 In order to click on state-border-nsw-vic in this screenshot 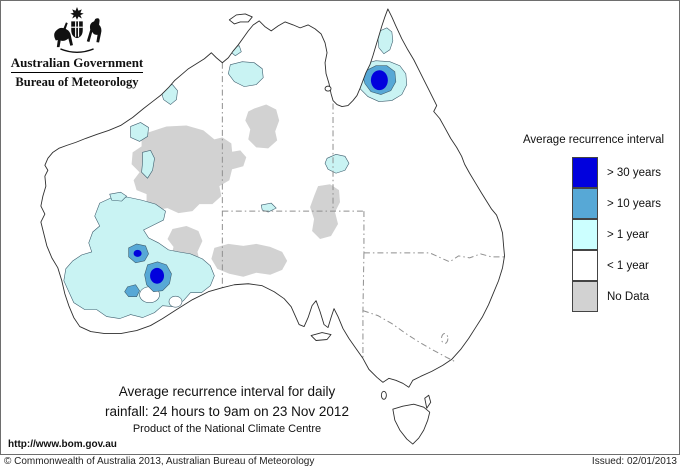, I will do `click(408, 336)`.